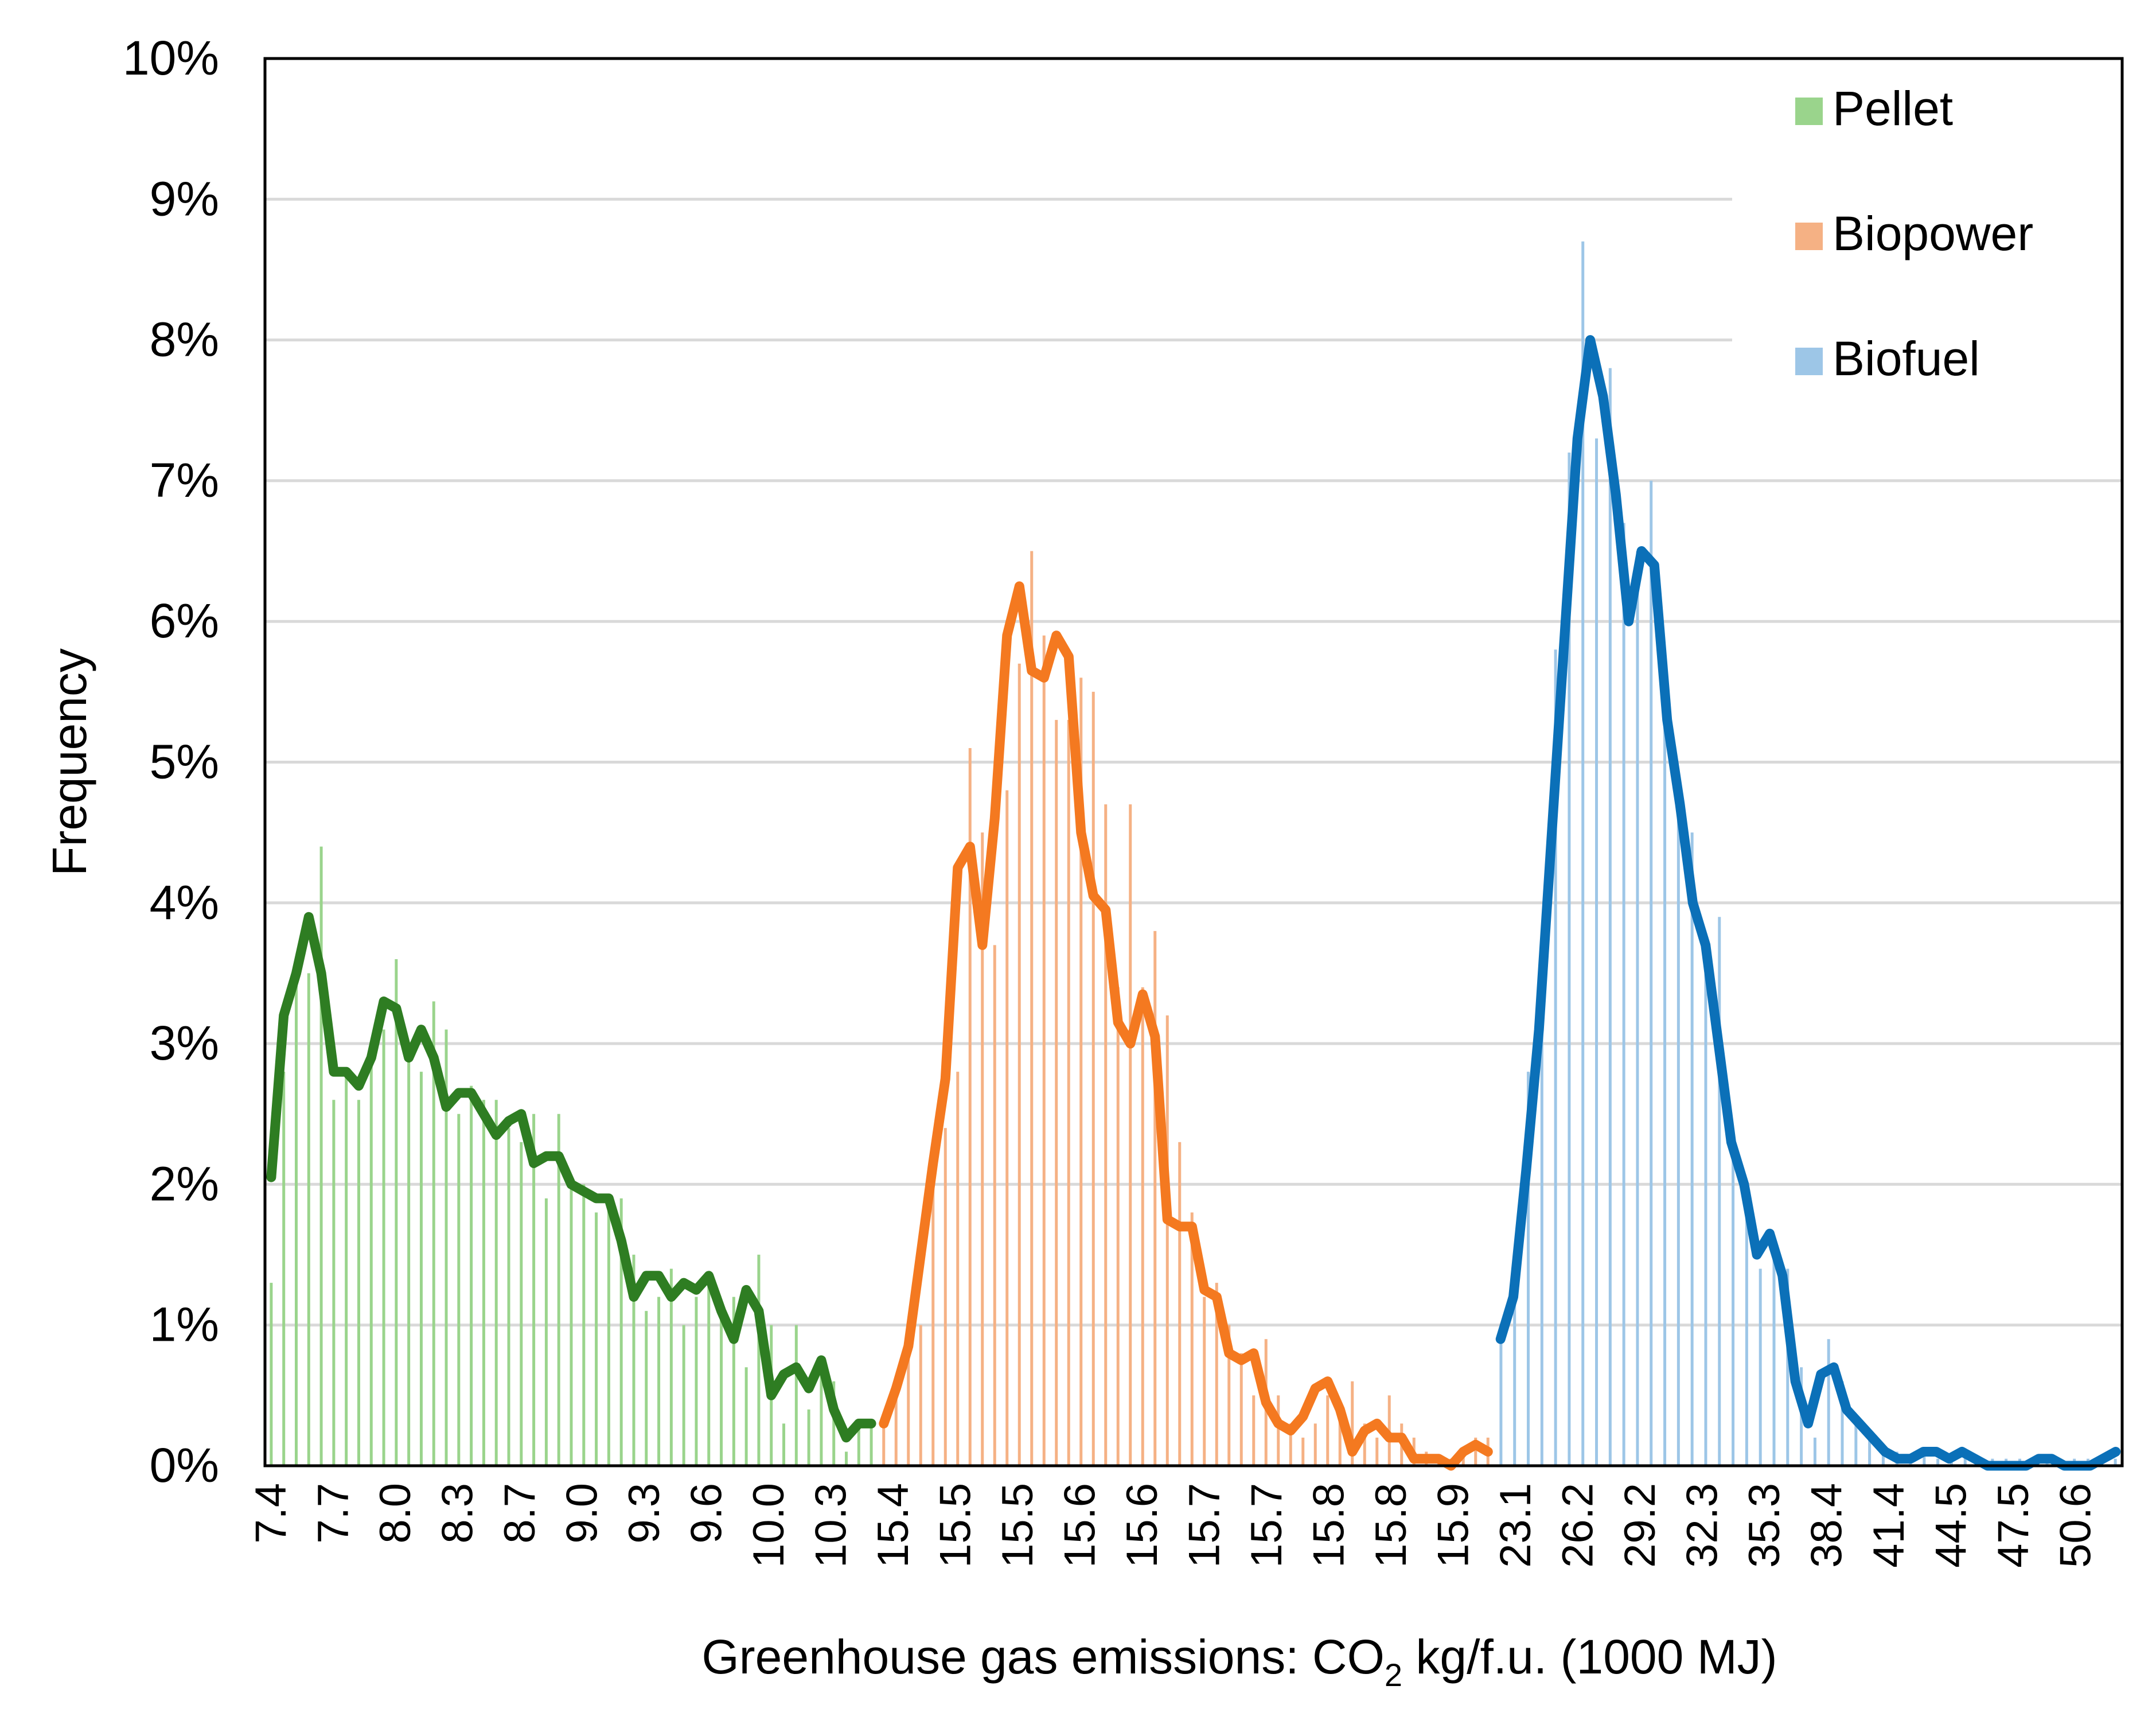  I want to click on x-tick-label: 41.4, so click(1889, 1525).